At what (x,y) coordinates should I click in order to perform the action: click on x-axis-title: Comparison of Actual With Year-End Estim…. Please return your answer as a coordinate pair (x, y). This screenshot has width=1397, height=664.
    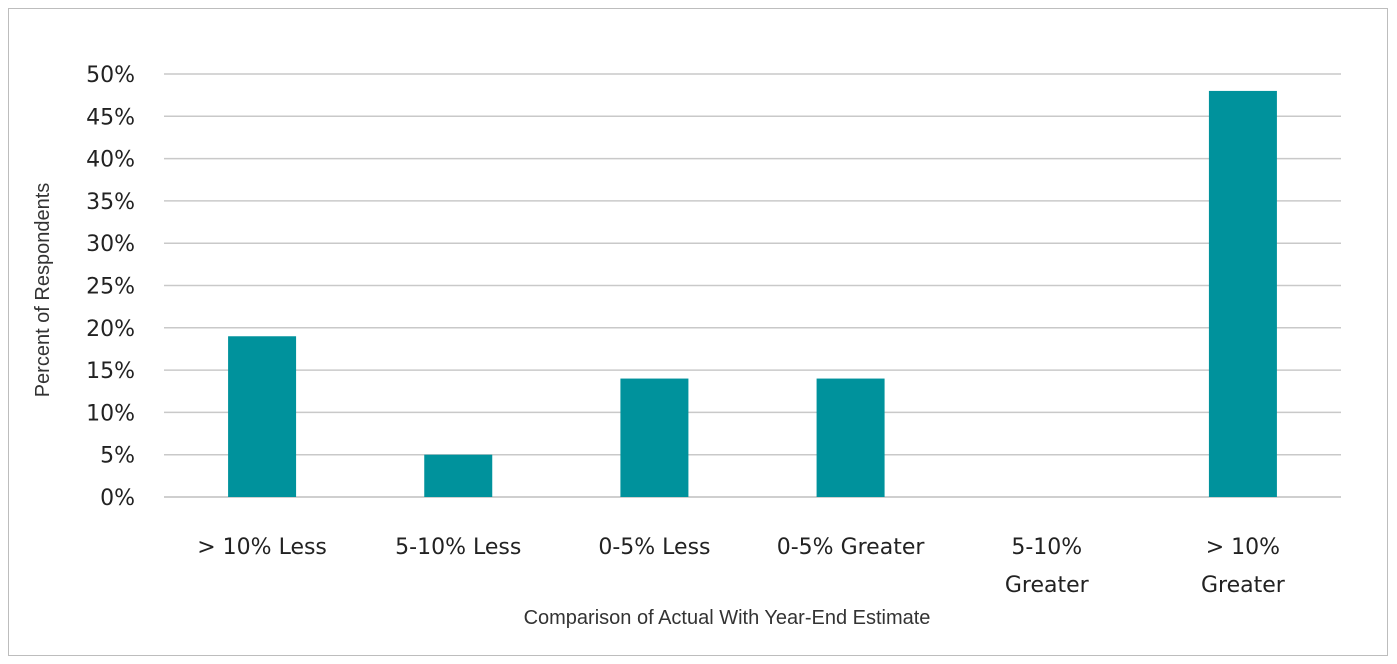
    Looking at the image, I should click on (727, 618).